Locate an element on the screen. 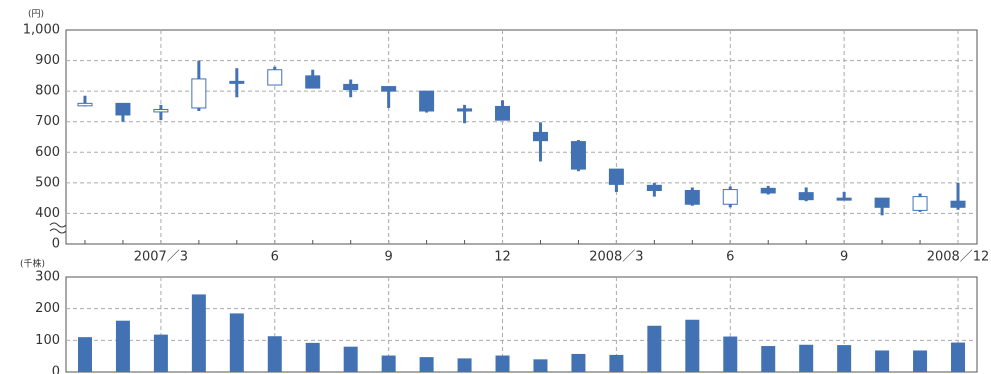 This screenshot has height=374, width=991. unit-label: (円) is located at coordinates (36, 14).